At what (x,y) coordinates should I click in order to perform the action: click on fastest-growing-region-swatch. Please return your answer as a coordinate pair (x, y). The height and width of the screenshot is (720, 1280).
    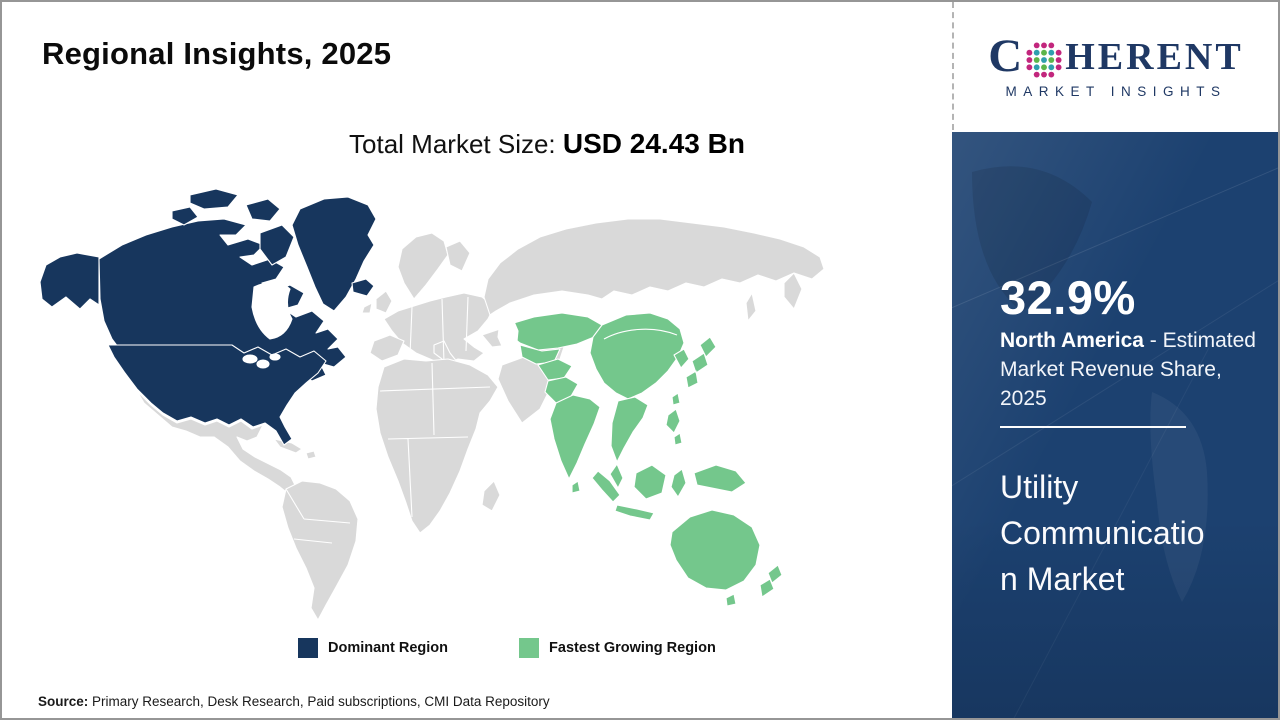
    Looking at the image, I should click on (529, 648).